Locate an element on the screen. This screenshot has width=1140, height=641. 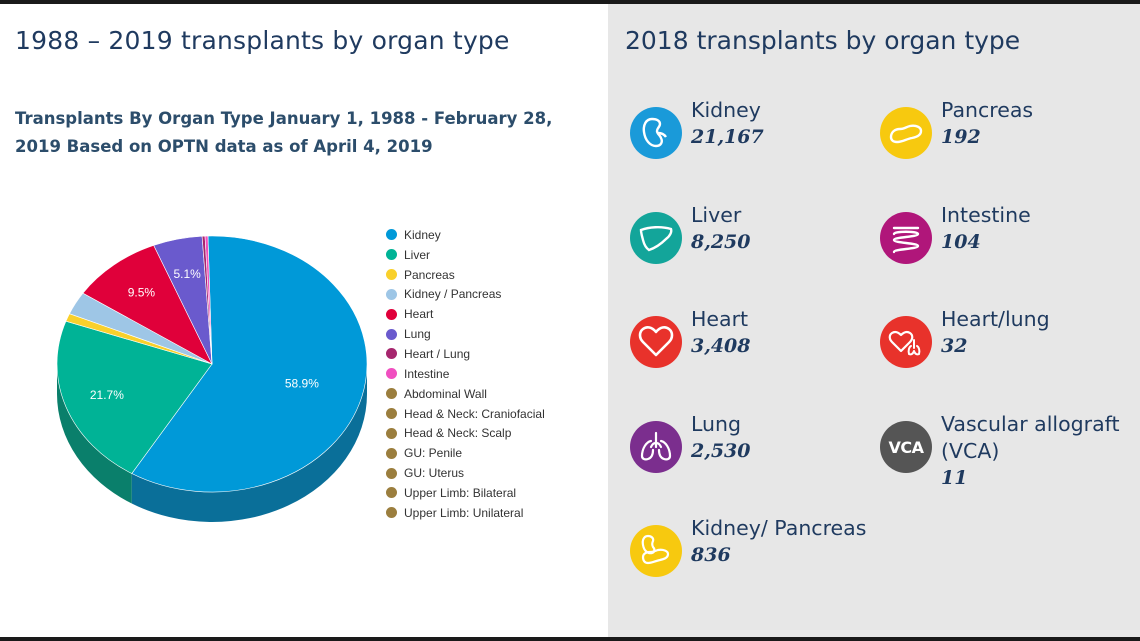
legend-label: Kidney is located at coordinates (422, 234).